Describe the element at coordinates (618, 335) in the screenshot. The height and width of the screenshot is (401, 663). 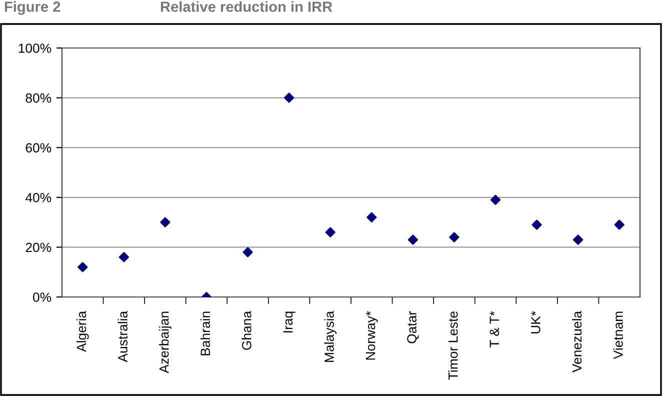
I see `x-tick-label: Vietnam` at that location.